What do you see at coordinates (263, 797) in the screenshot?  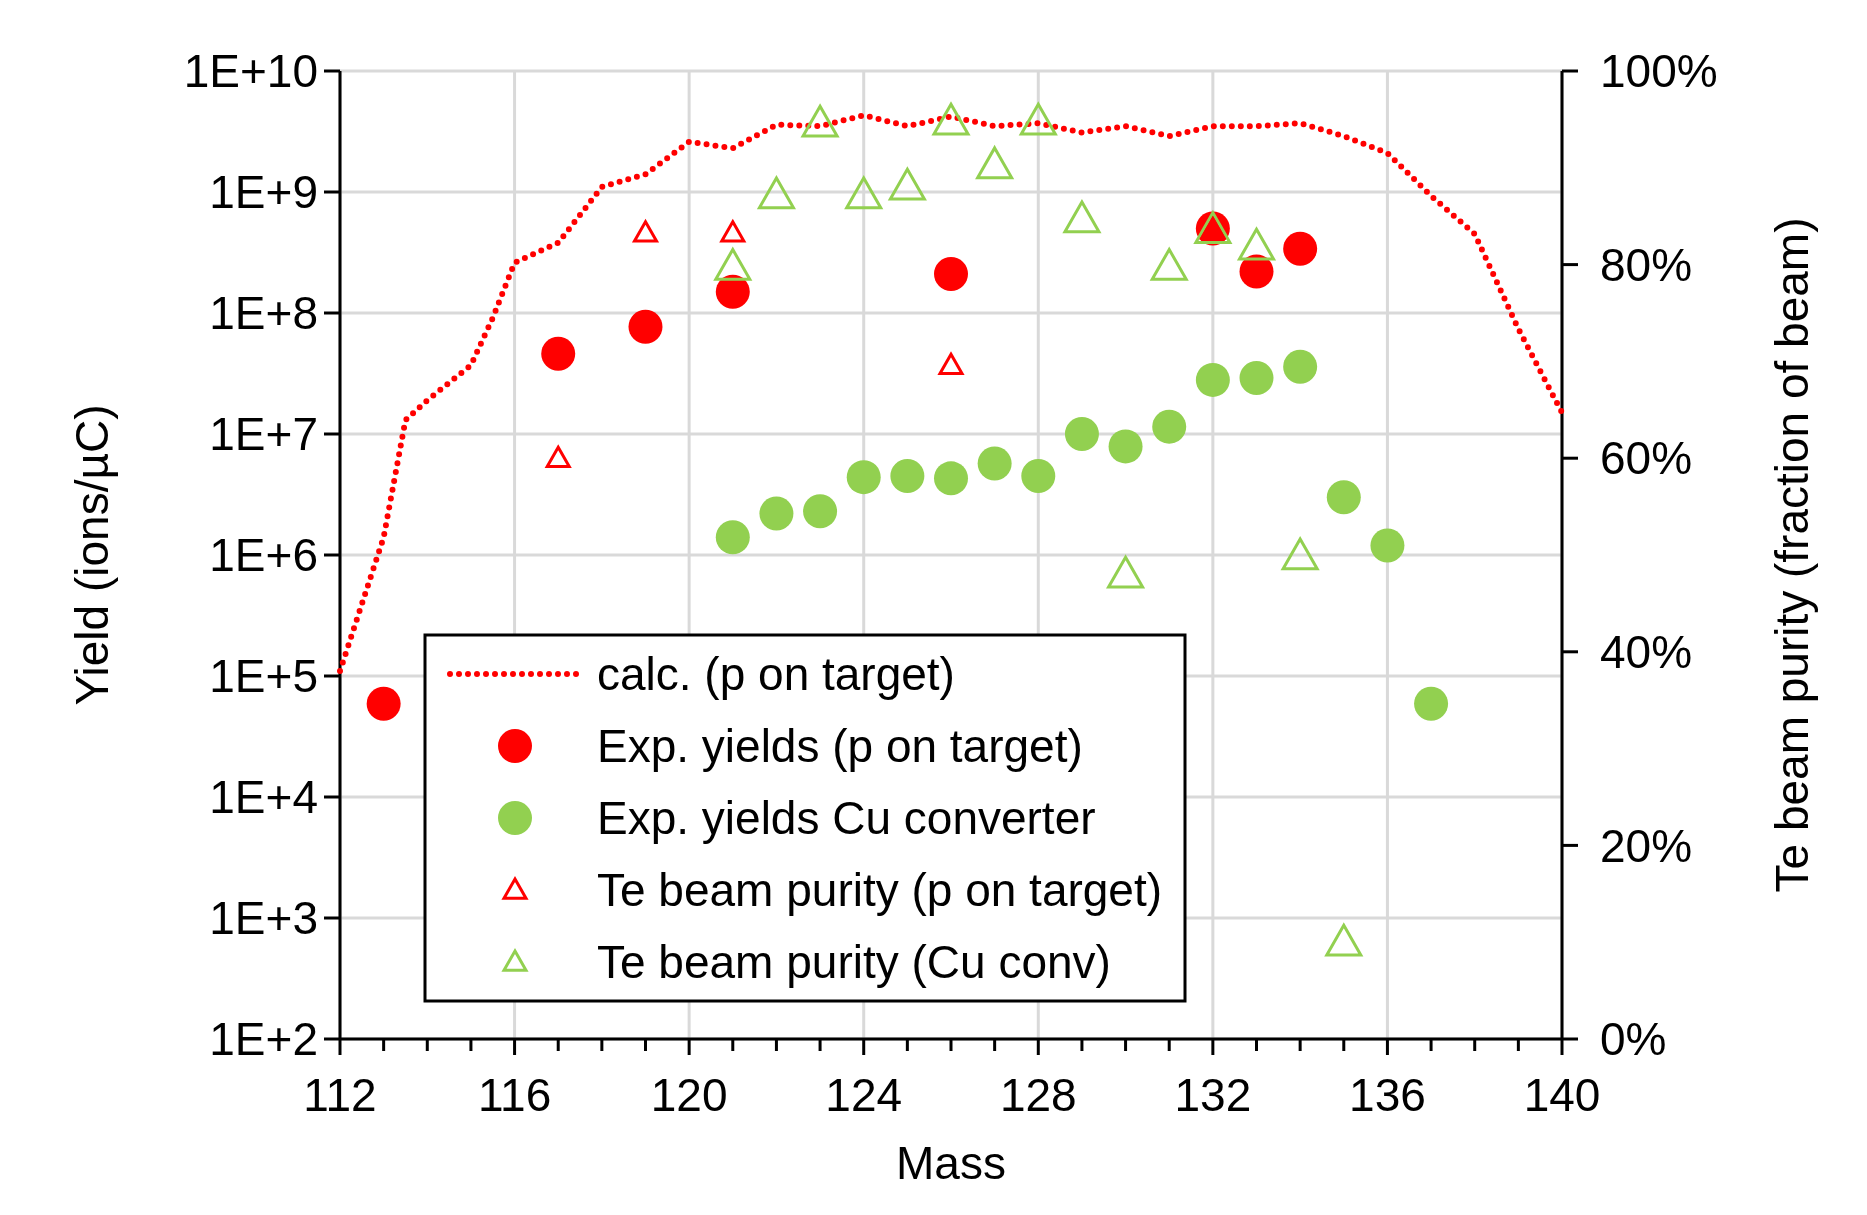 I see `y-tick-label: 1E+4` at bounding box center [263, 797].